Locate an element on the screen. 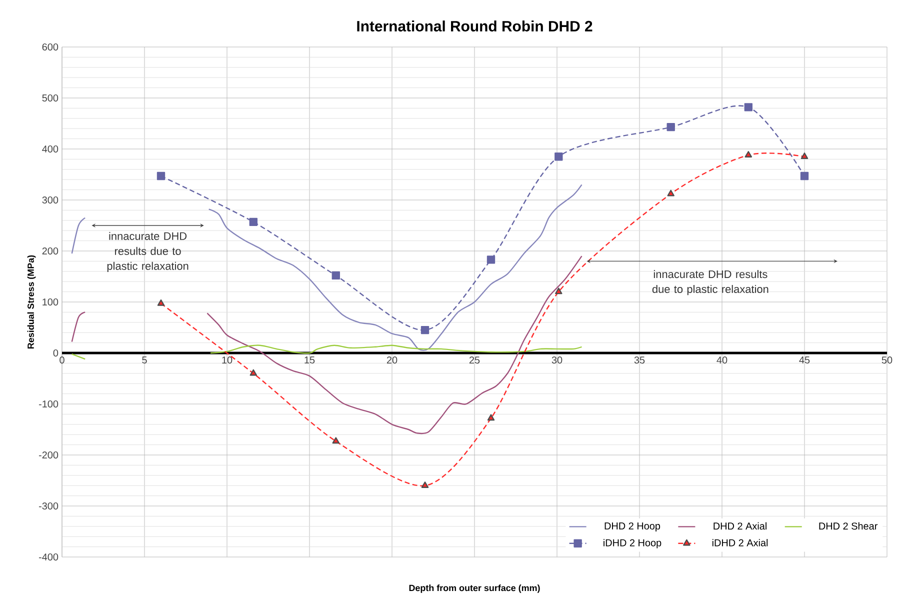 This screenshot has width=898, height=608. x-tick-label: 25 is located at coordinates (474, 360).